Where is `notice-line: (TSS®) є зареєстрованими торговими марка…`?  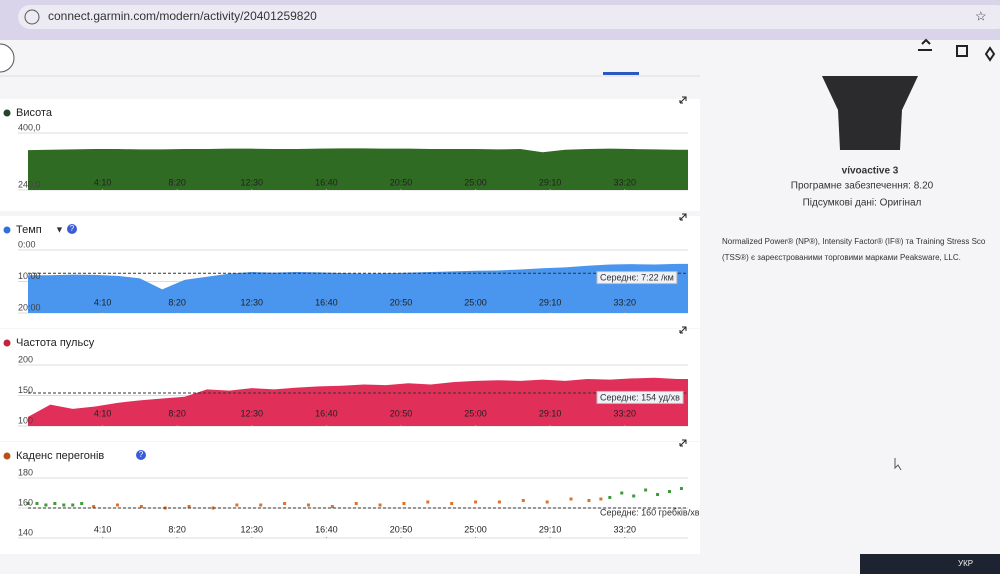 notice-line: (TSS®) є зареєстрованими торговими марка… is located at coordinates (841, 257).